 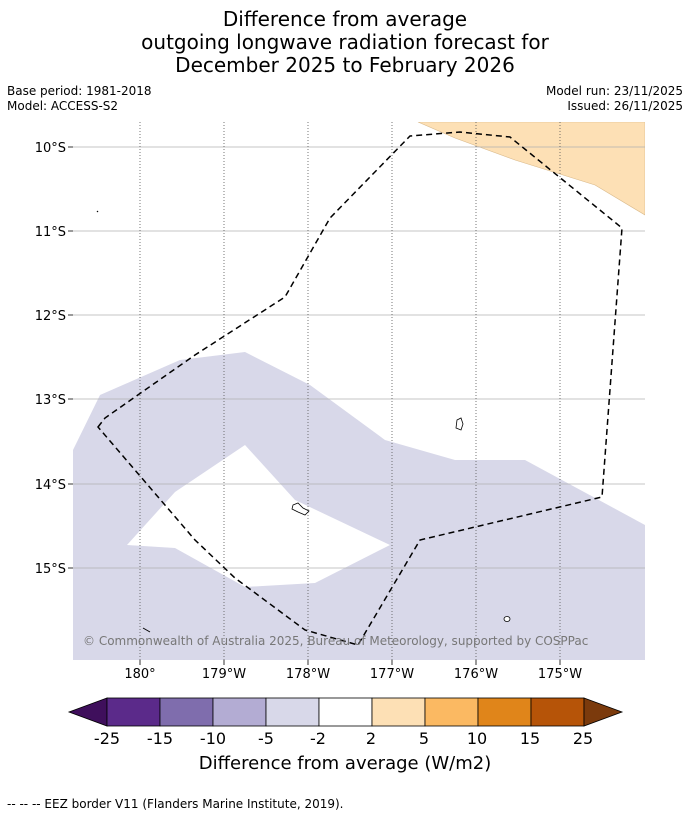 What do you see at coordinates (146, 630) in the screenshot?
I see `island-fragment` at bounding box center [146, 630].